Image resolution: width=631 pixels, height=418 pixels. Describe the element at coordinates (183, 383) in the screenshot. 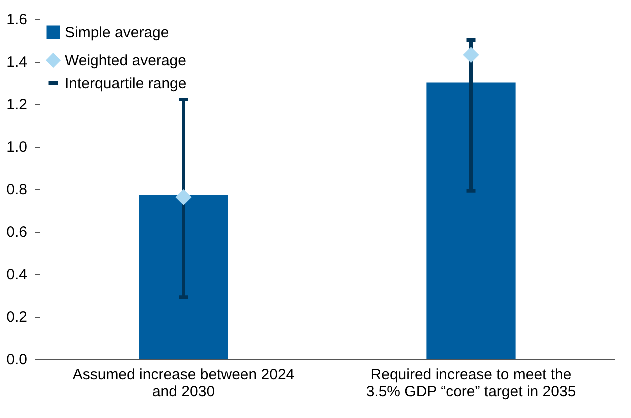

I see `x-tick-label: Assumed increase between 2024 and 2030` at that location.